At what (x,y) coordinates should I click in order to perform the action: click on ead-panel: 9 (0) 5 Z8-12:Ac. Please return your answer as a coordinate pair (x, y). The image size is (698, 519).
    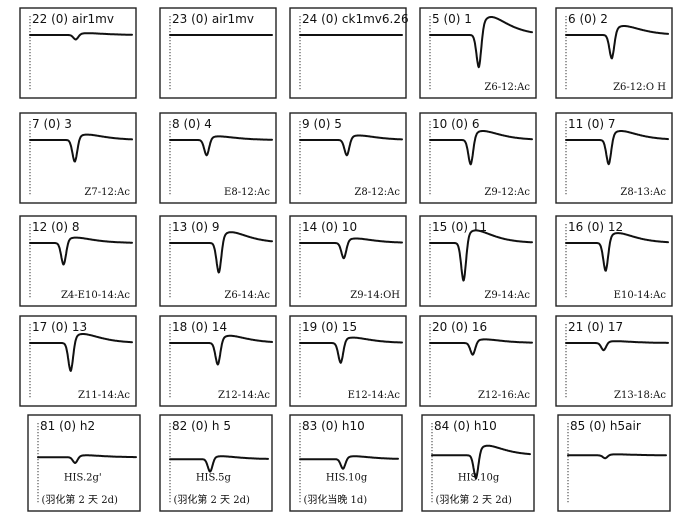
    Looking at the image, I should click on (348, 158).